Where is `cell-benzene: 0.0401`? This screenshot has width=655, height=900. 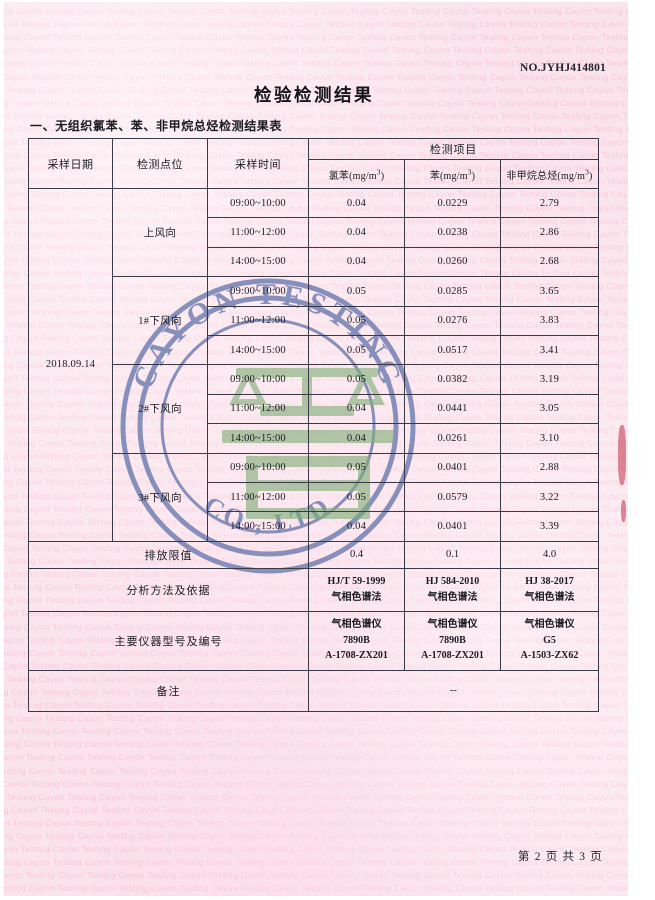
cell-benzene: 0.0401 is located at coordinates (452, 467).